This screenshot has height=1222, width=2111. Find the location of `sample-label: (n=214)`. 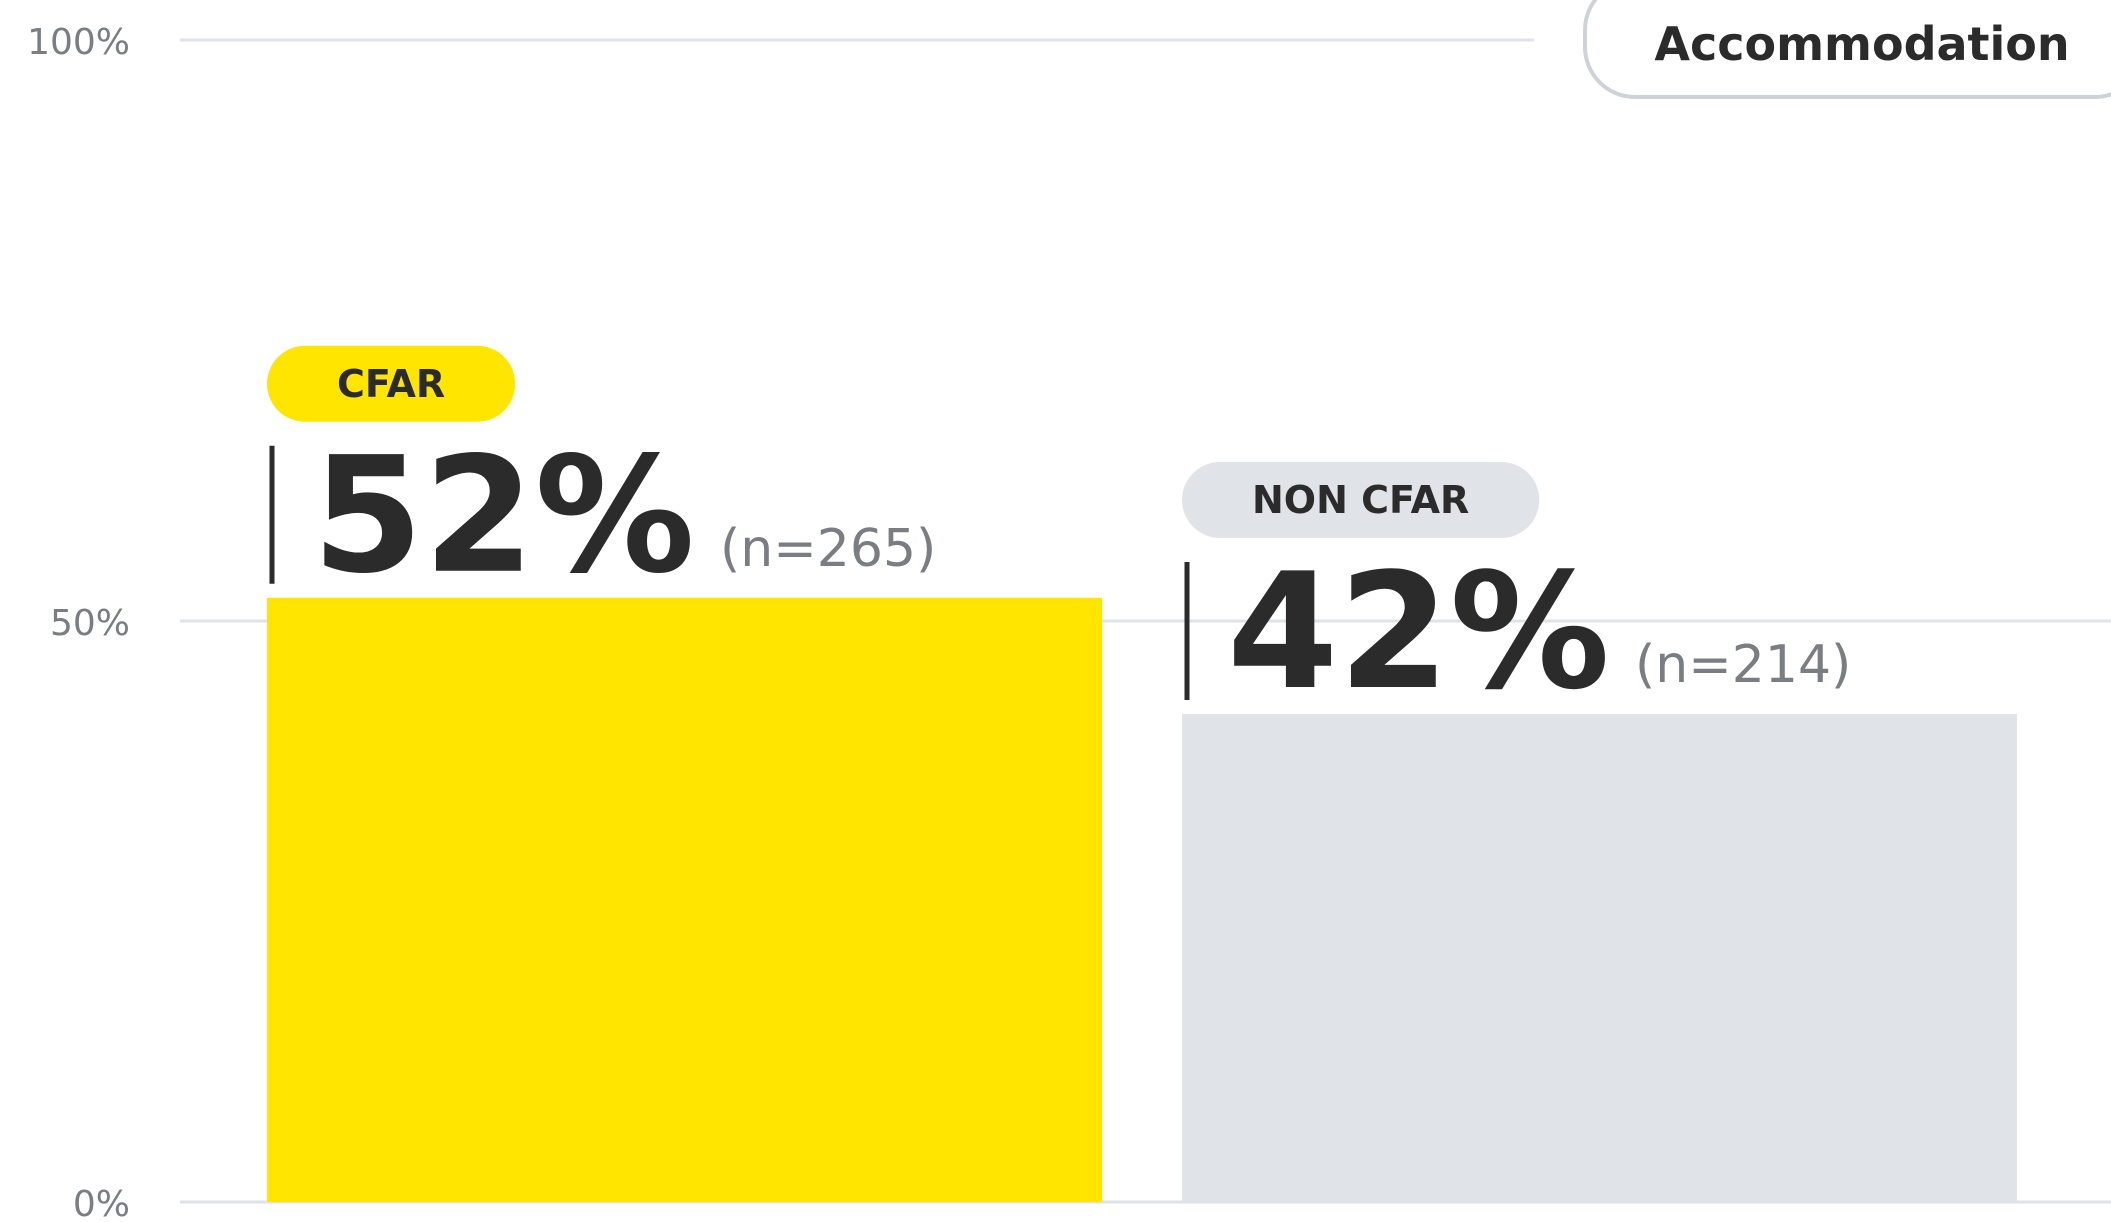

sample-label: (n=214) is located at coordinates (1743, 665).